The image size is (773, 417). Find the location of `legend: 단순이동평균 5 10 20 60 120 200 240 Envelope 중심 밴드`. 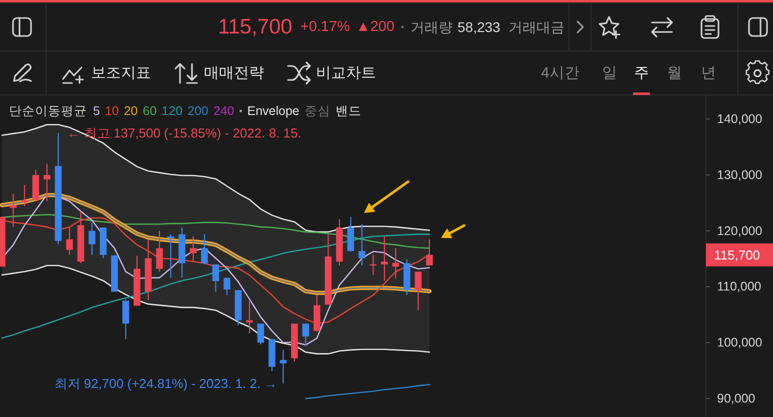

legend: 단순이동평균 5 10 20 60 120 200 240 Envelope 중심 밴드 is located at coordinates (185, 111).